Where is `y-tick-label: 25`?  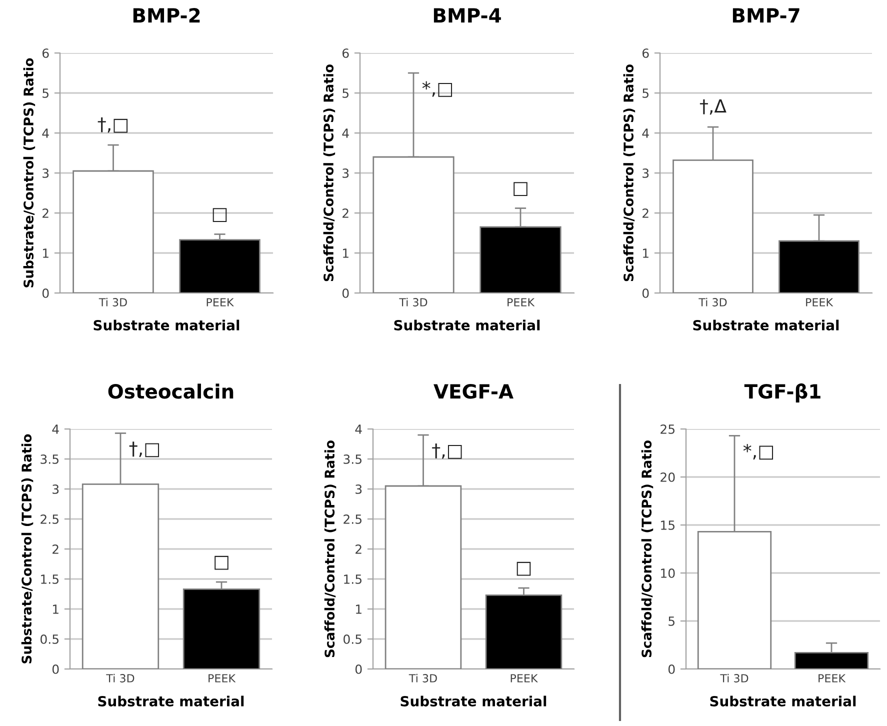
y-tick-label: 25 is located at coordinates (667, 429).